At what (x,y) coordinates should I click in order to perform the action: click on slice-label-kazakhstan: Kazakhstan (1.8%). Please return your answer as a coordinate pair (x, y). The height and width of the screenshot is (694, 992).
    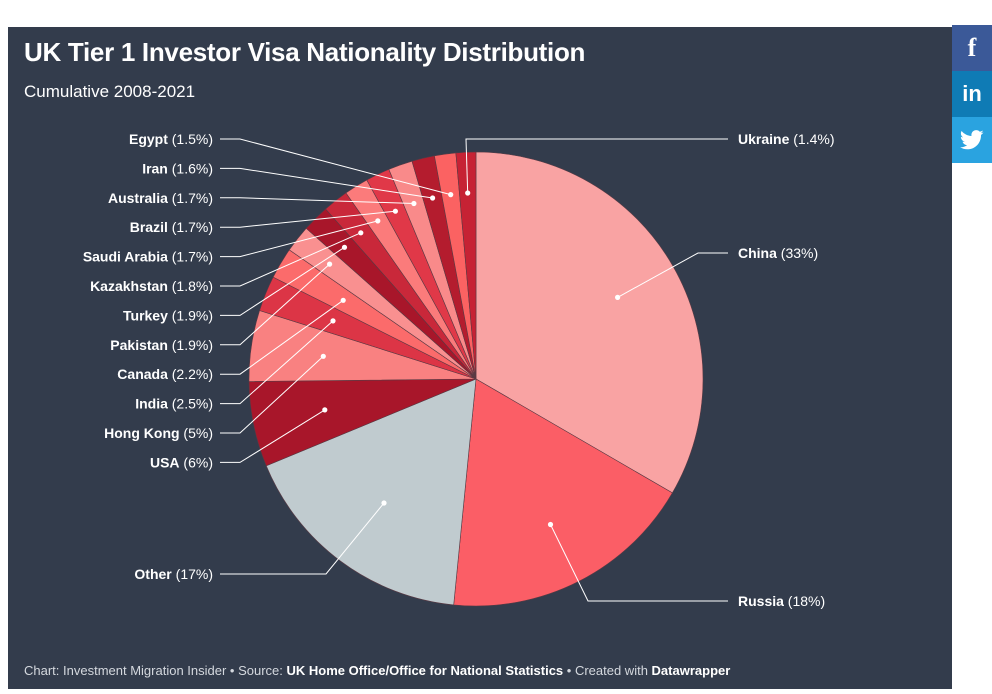
    Looking at the image, I should click on (151, 286).